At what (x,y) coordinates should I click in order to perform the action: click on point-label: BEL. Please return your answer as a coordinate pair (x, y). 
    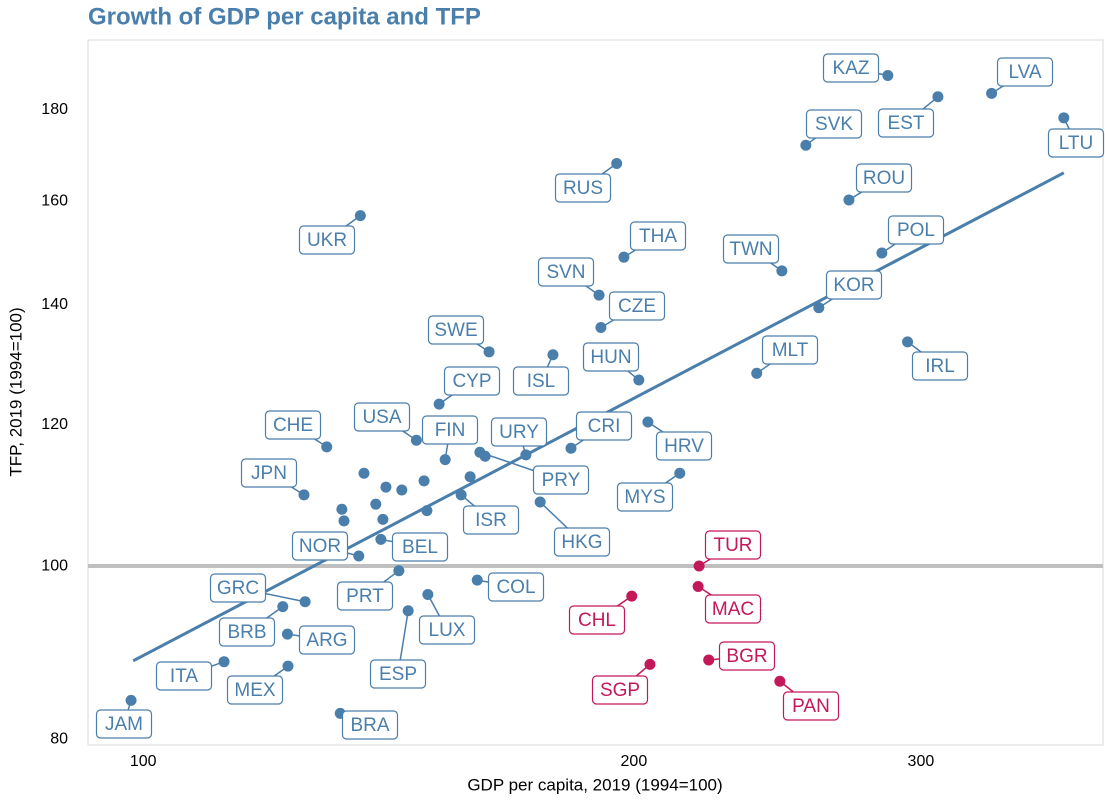
    Looking at the image, I should click on (420, 547).